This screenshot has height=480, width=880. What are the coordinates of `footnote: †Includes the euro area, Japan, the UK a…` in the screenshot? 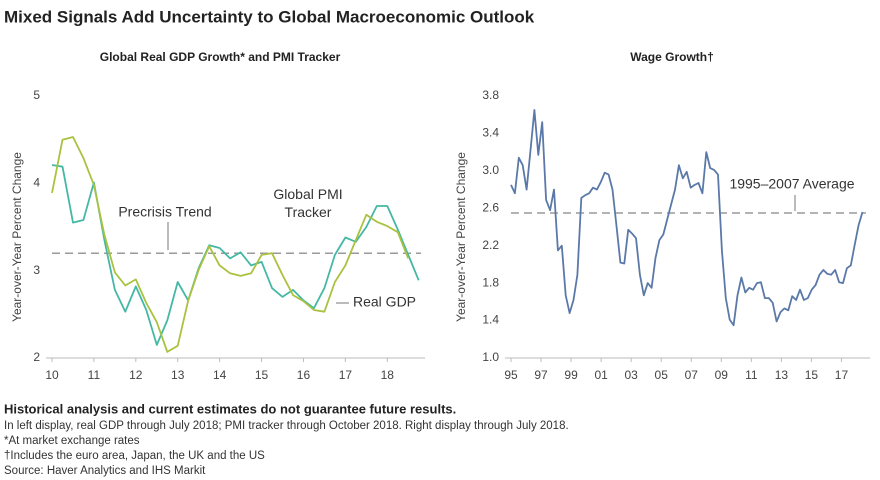 It's located at (134, 456).